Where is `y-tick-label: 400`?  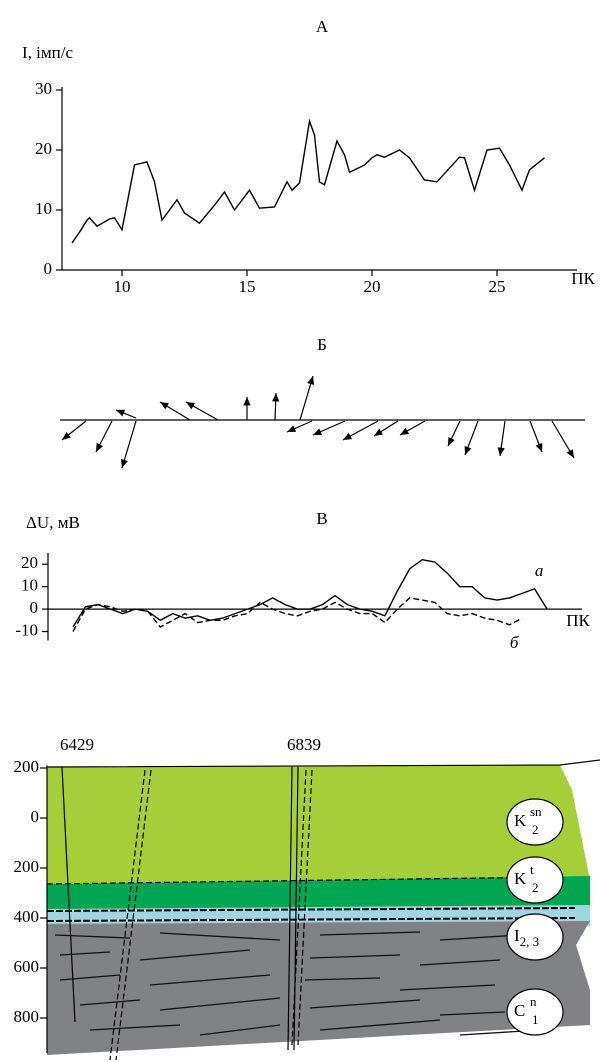 y-tick-label: 400 is located at coordinates (27, 916).